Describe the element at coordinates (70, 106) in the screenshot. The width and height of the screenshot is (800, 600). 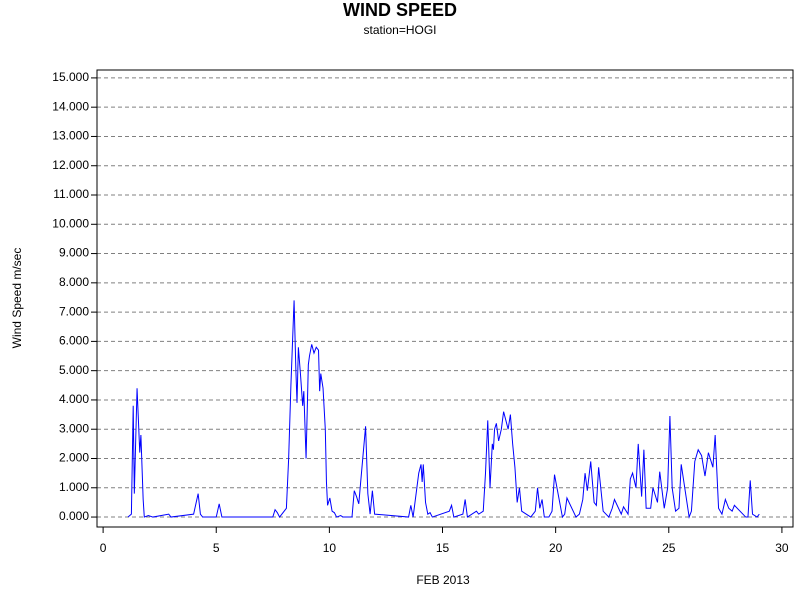
I see `y-tick-label: 14.000` at that location.